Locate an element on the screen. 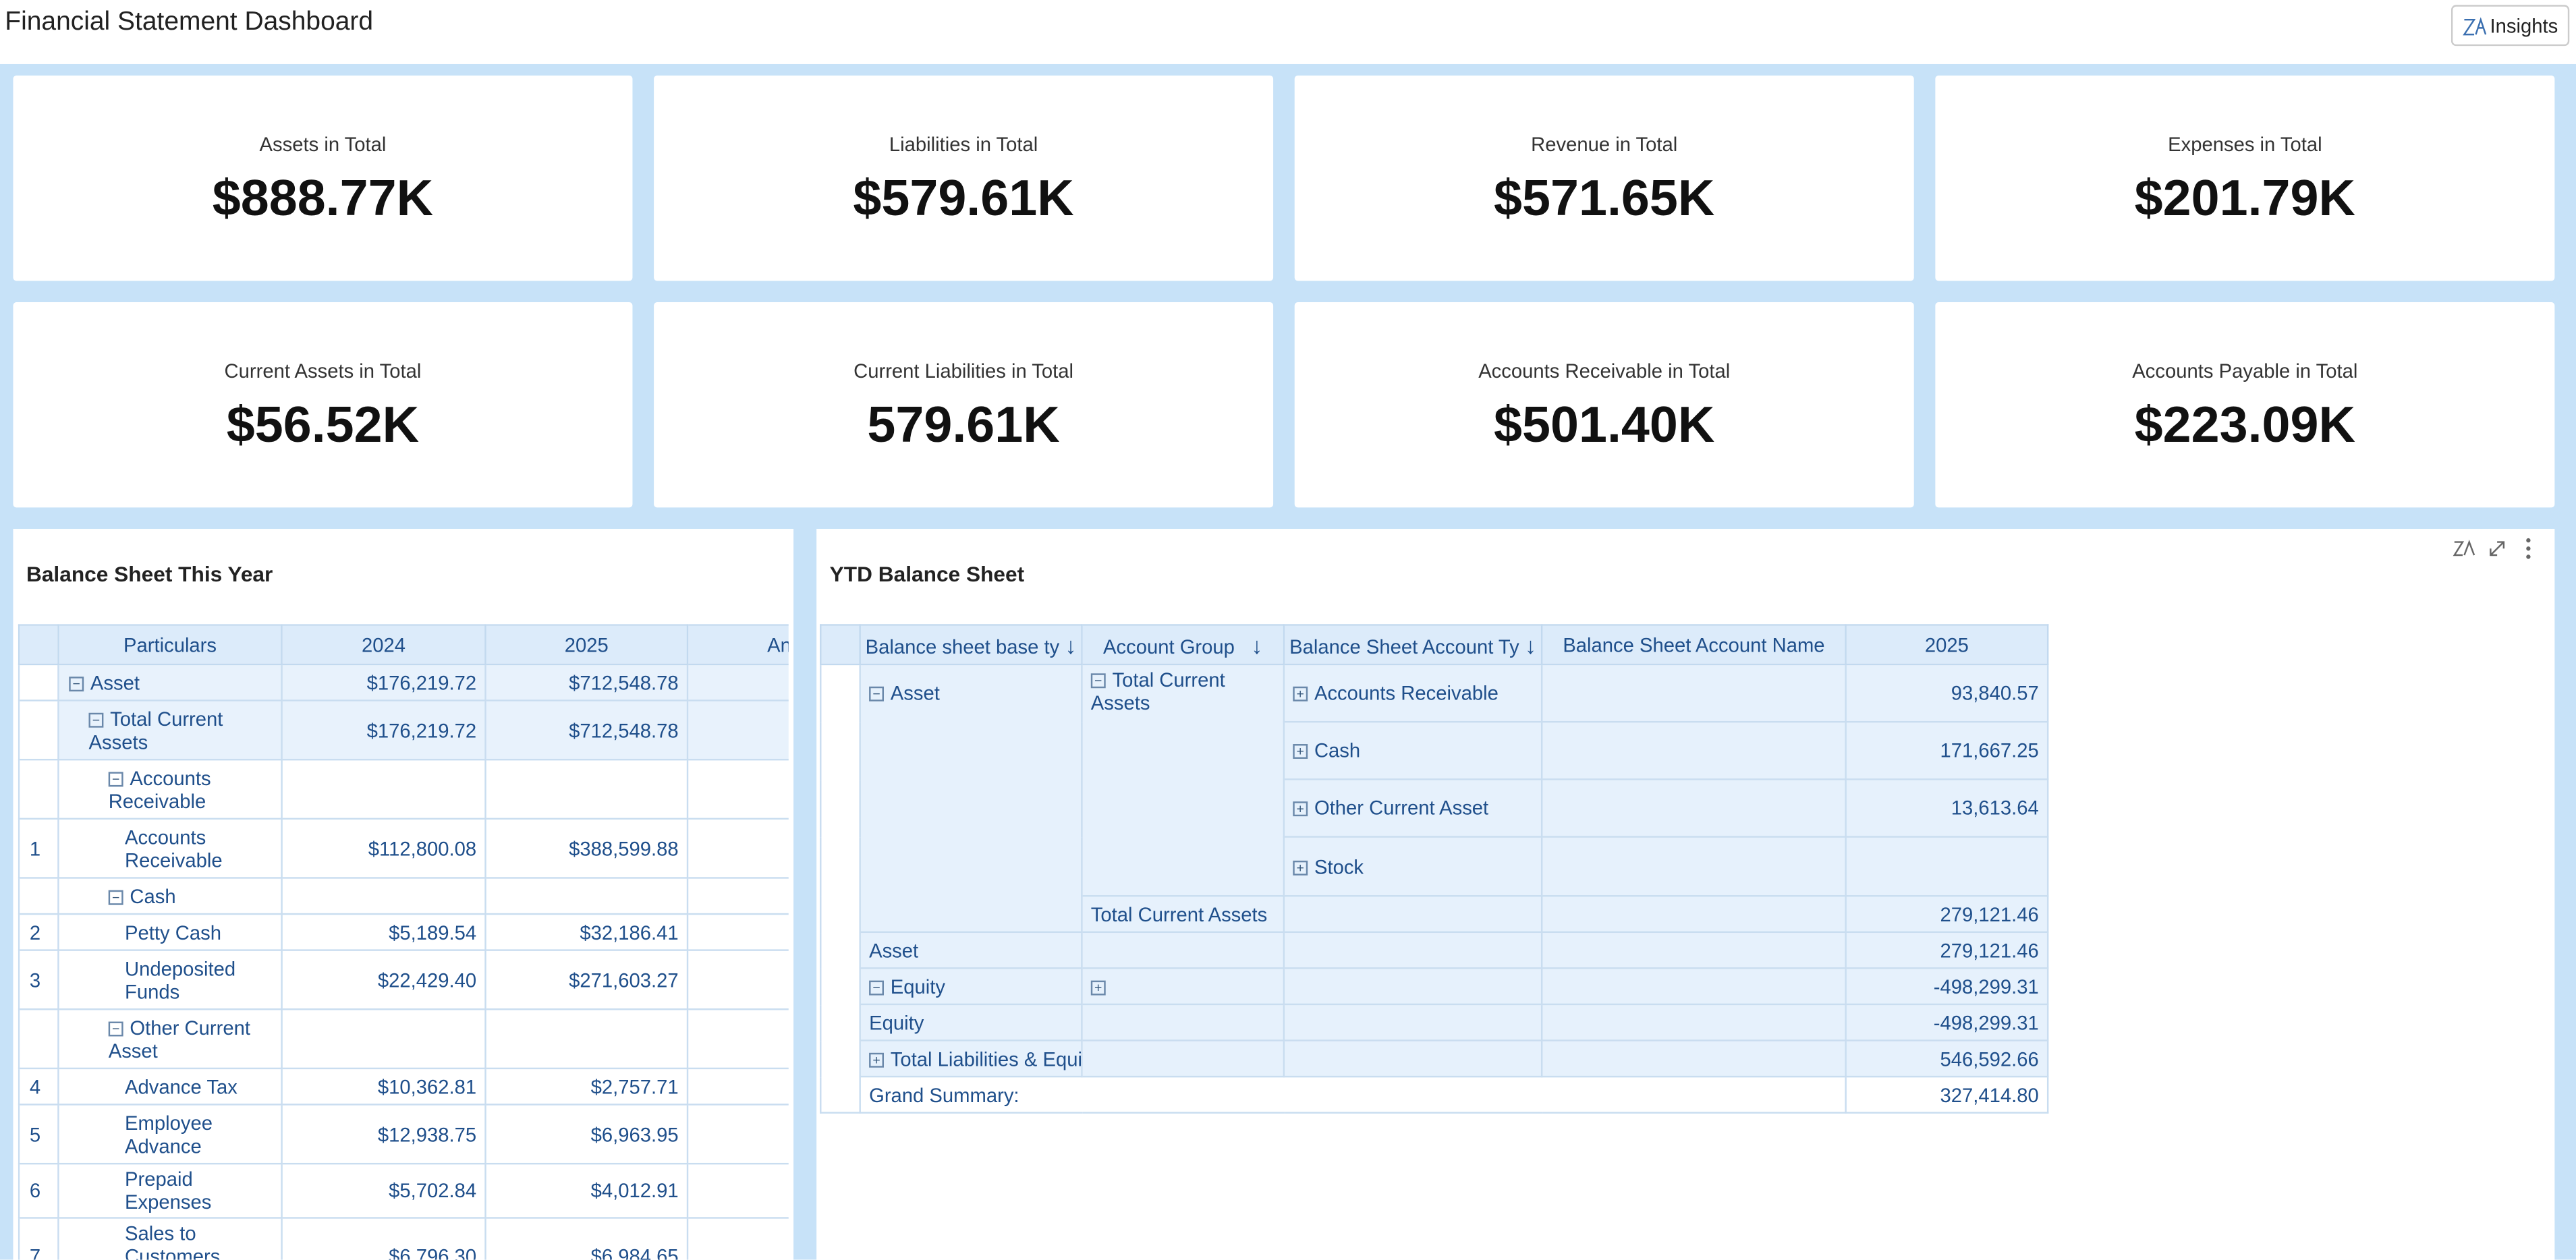  menu-tool is located at coordinates (2528, 548).